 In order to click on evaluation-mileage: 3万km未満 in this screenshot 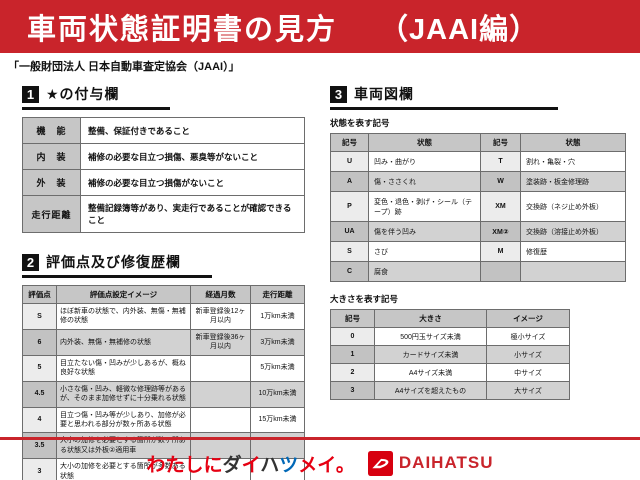, I will do `click(277, 342)`.